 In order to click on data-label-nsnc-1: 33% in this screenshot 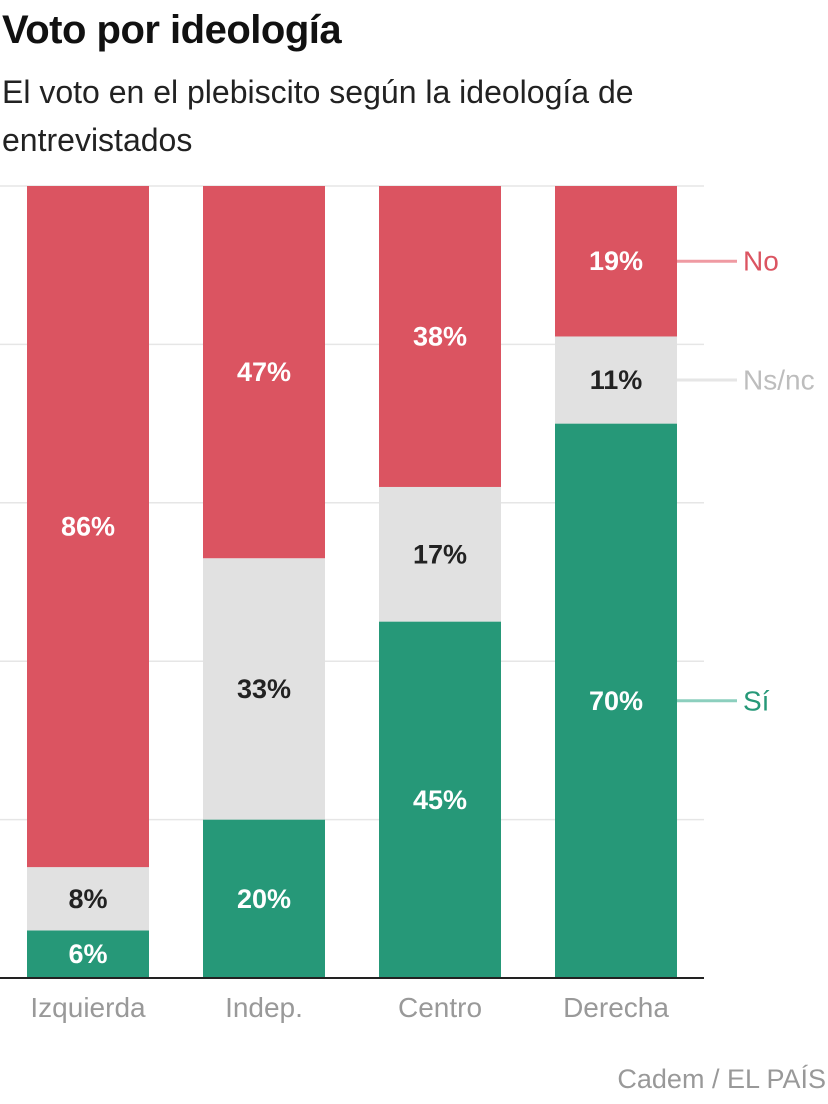, I will do `click(264, 689)`.